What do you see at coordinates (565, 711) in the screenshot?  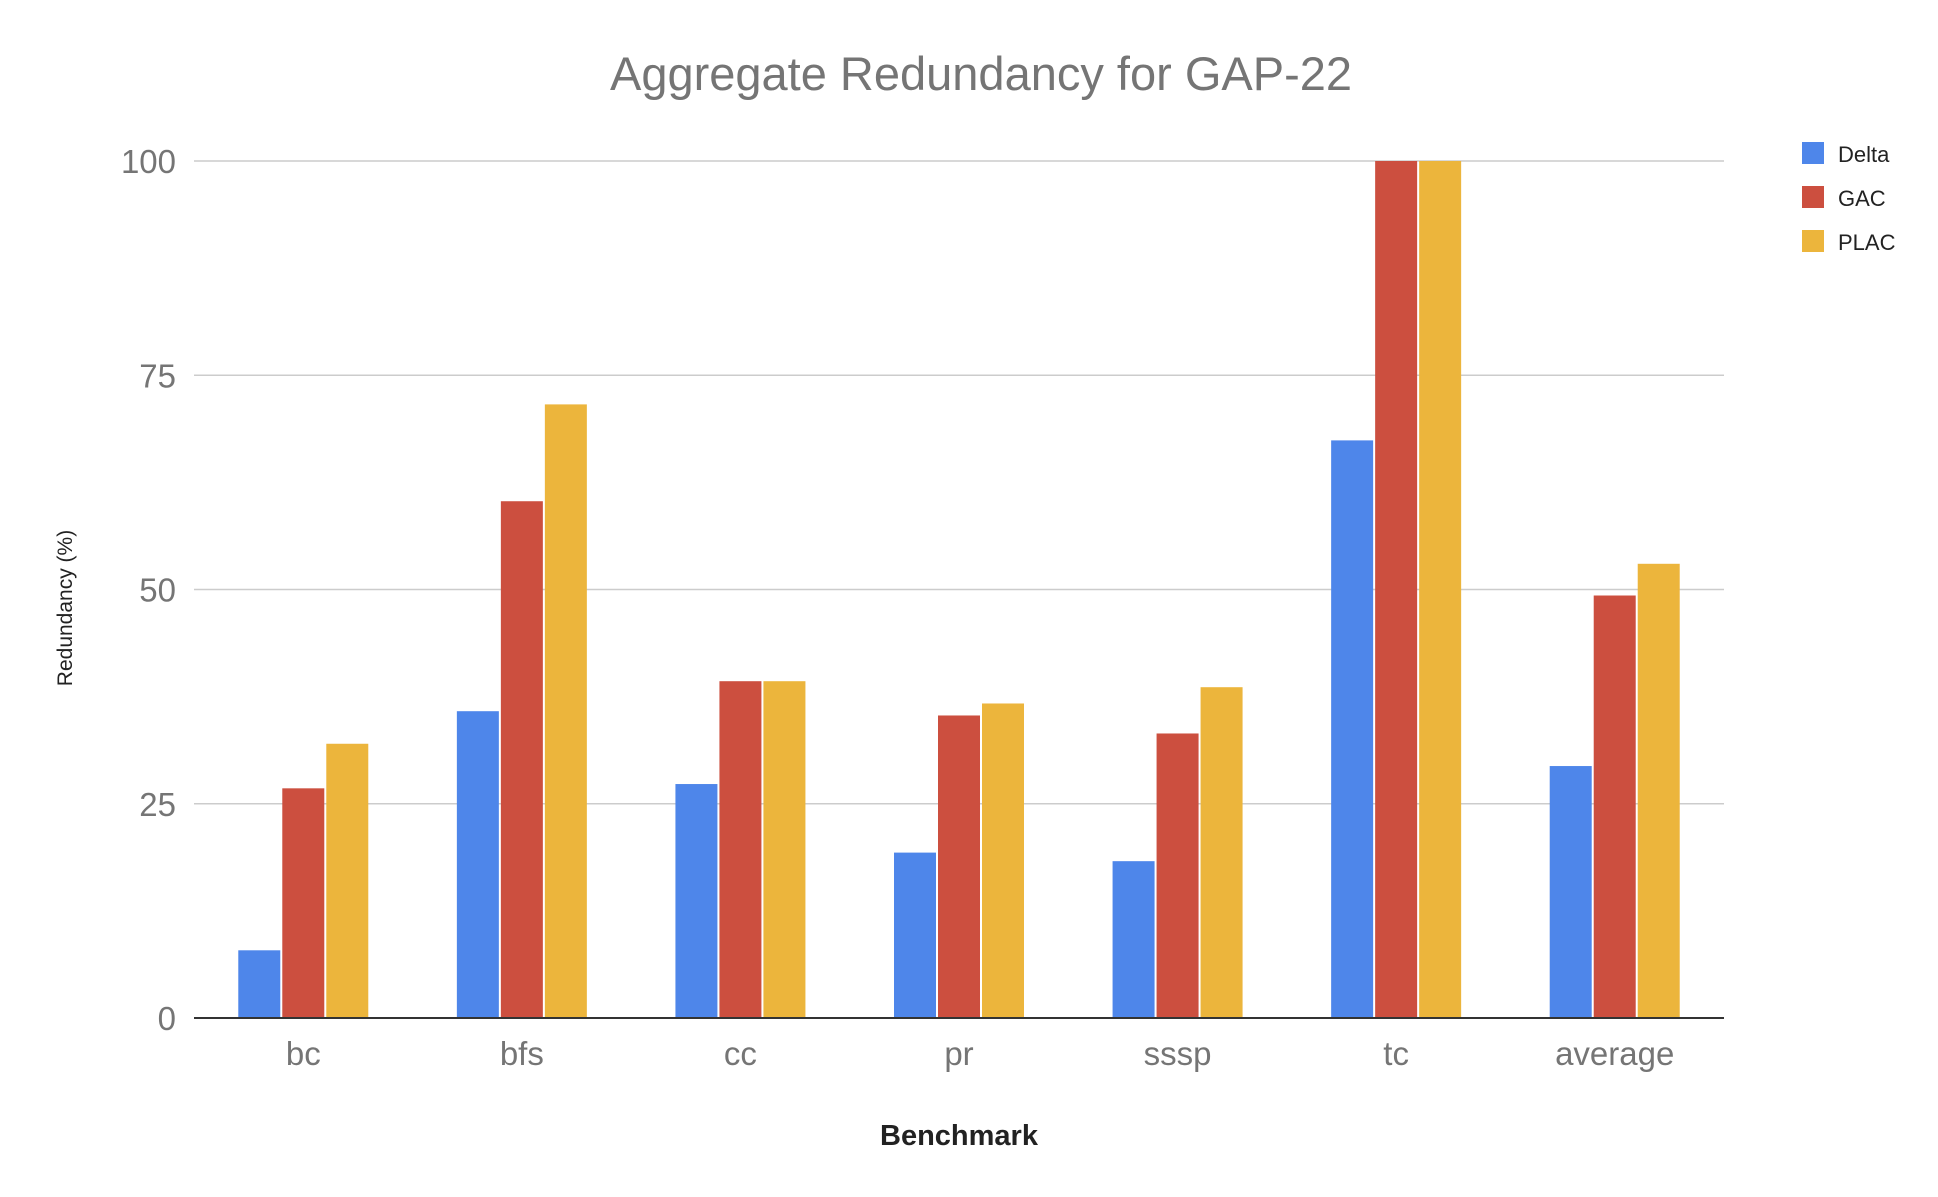 I see `bar-plac-bfs` at bounding box center [565, 711].